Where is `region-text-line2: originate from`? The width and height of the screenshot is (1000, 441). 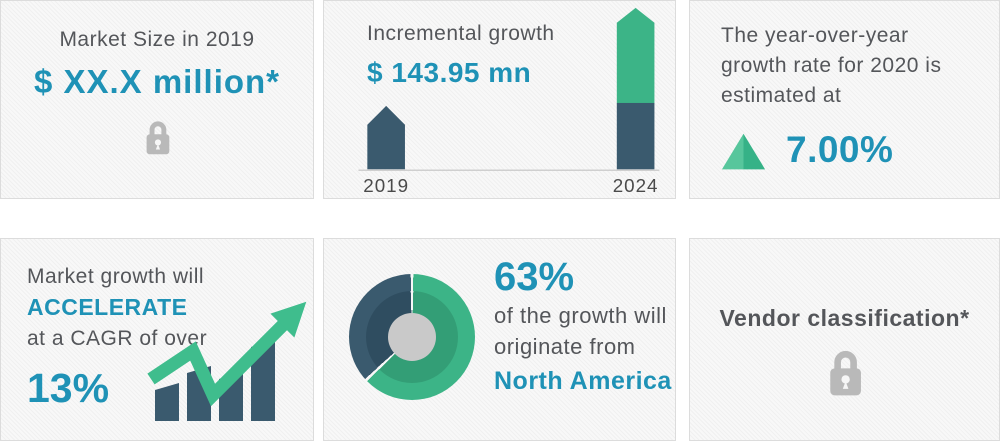 region-text-line2: originate from is located at coordinates (565, 346).